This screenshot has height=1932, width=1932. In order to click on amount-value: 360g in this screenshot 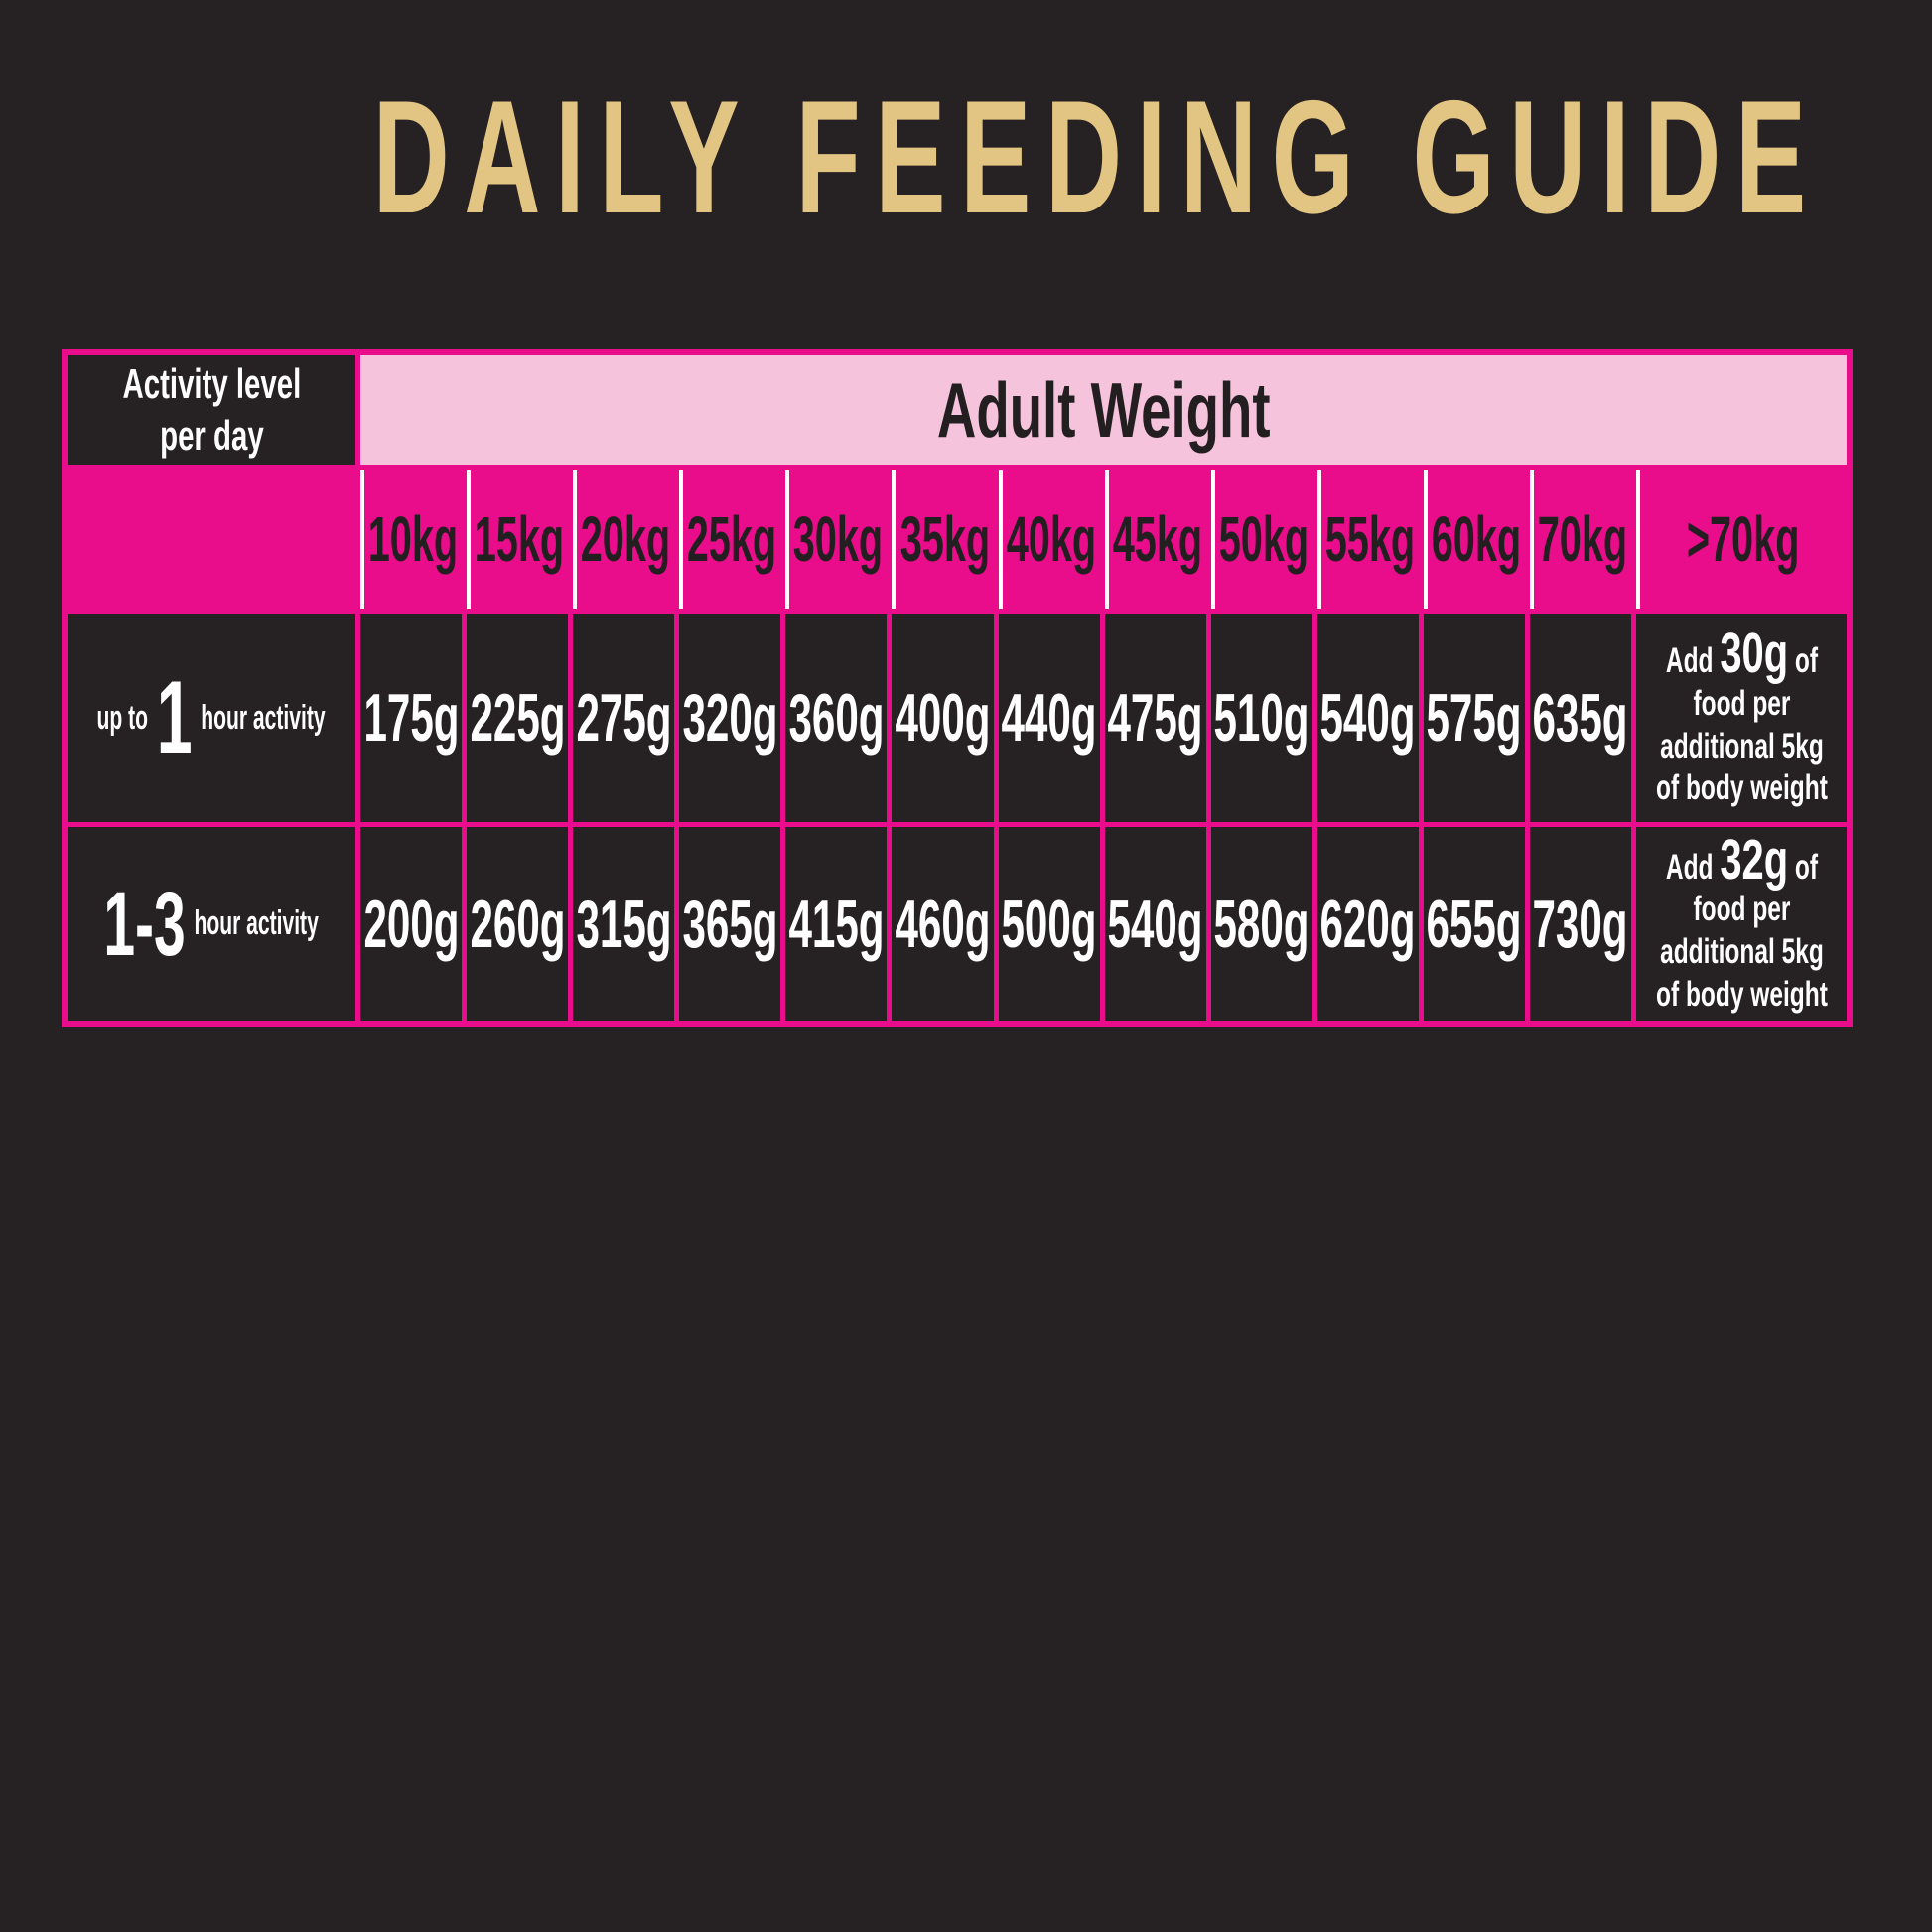, I will do `click(837, 718)`.